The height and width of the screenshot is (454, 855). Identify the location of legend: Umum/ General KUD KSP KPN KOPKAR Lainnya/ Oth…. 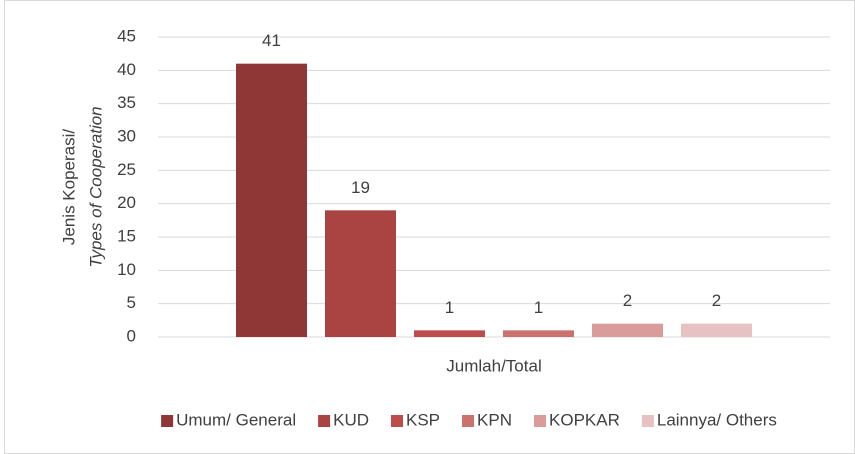
(469, 419).